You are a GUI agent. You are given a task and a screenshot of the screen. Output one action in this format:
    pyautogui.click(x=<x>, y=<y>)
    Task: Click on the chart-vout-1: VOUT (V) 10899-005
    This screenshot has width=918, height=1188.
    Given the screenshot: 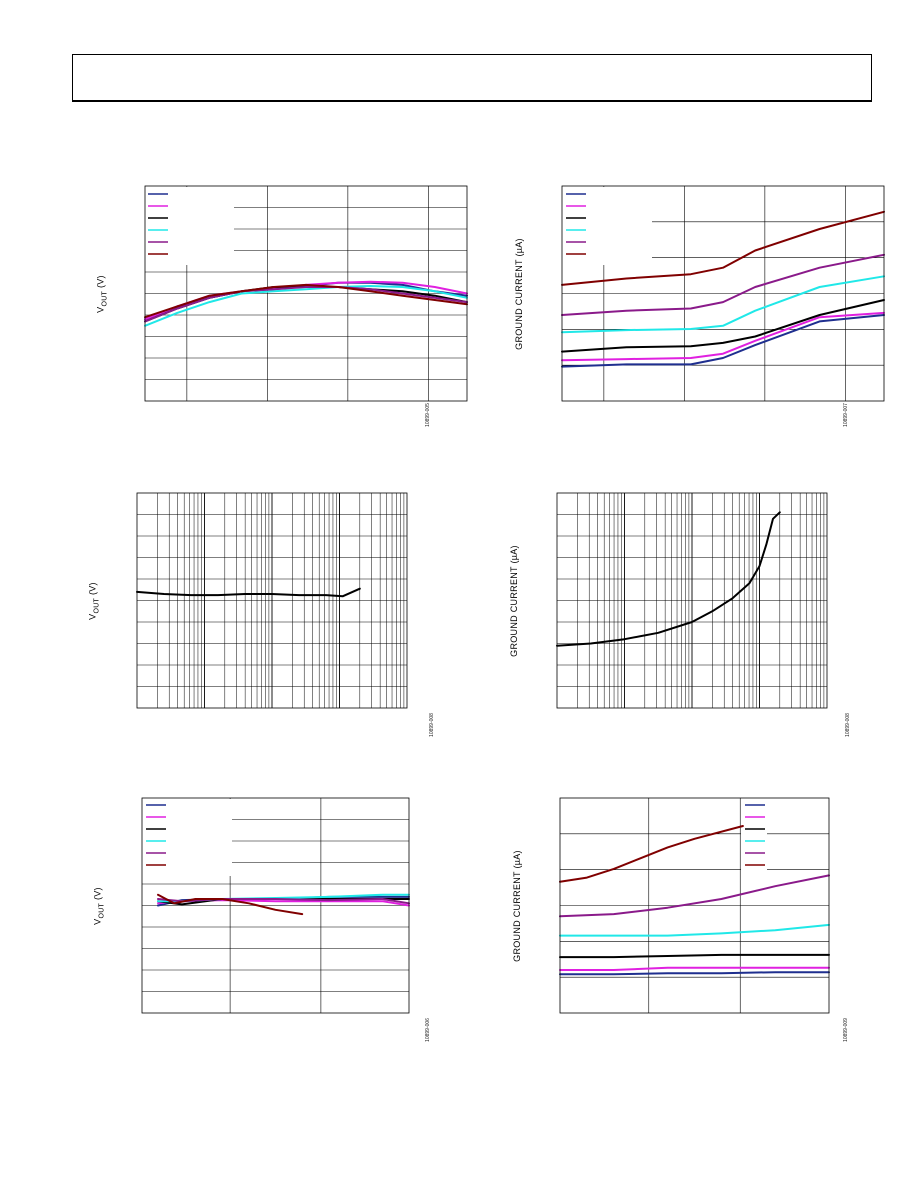 What is the action you would take?
    pyautogui.click(x=274, y=305)
    